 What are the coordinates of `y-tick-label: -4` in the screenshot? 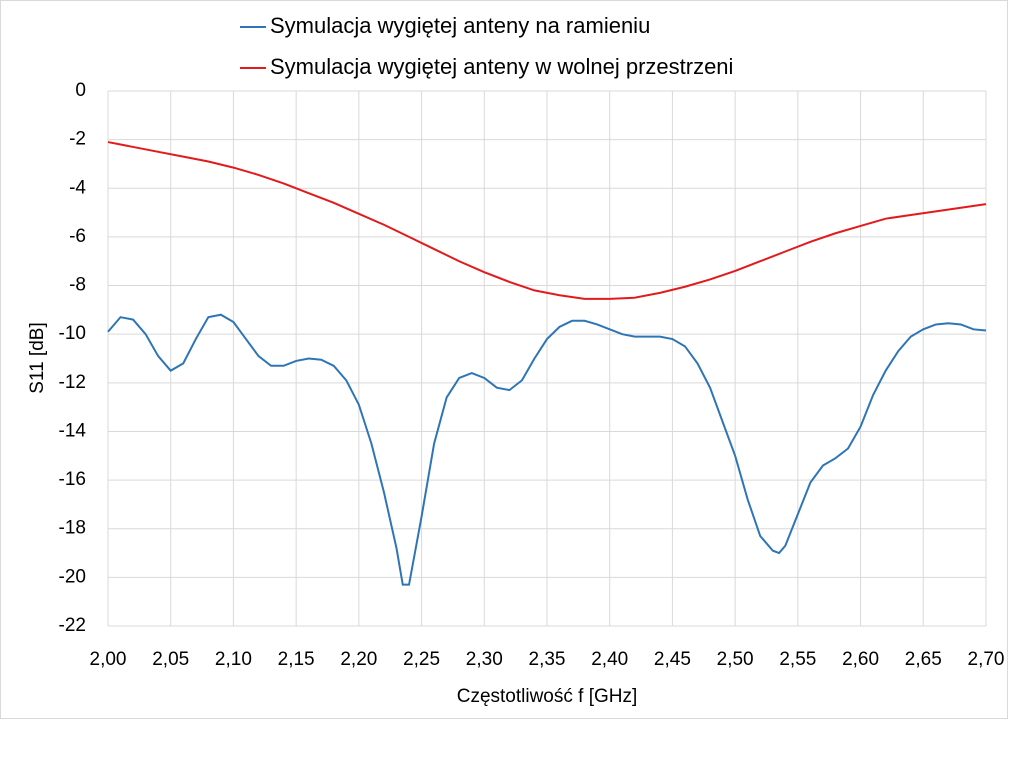 It's located at (77, 187).